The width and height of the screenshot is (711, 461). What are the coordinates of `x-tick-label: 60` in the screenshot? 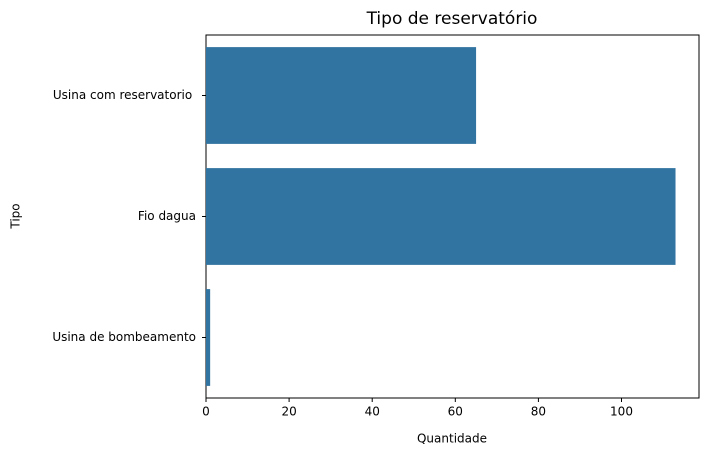 It's located at (455, 412).